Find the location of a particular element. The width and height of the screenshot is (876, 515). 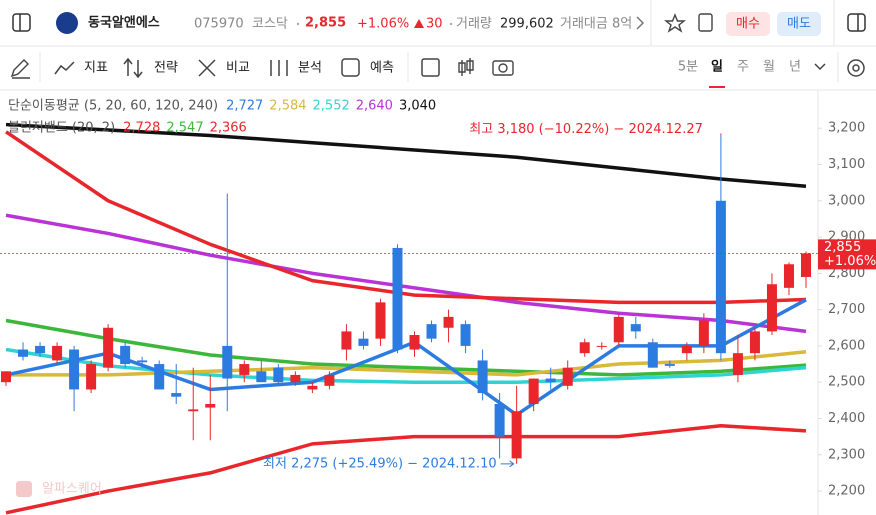

period-button: 월 is located at coordinates (769, 67).